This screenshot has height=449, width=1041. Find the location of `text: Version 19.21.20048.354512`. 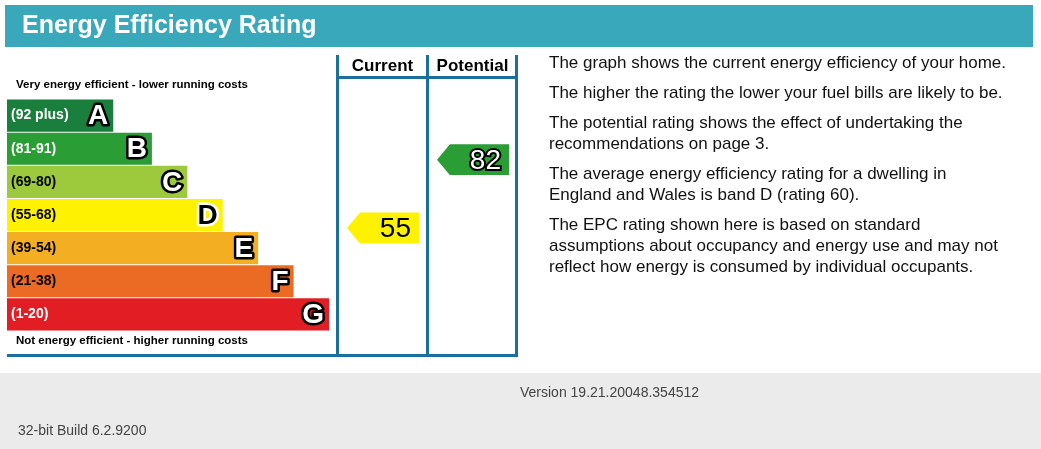

text: Version 19.21.20048.354512 is located at coordinates (610, 392).